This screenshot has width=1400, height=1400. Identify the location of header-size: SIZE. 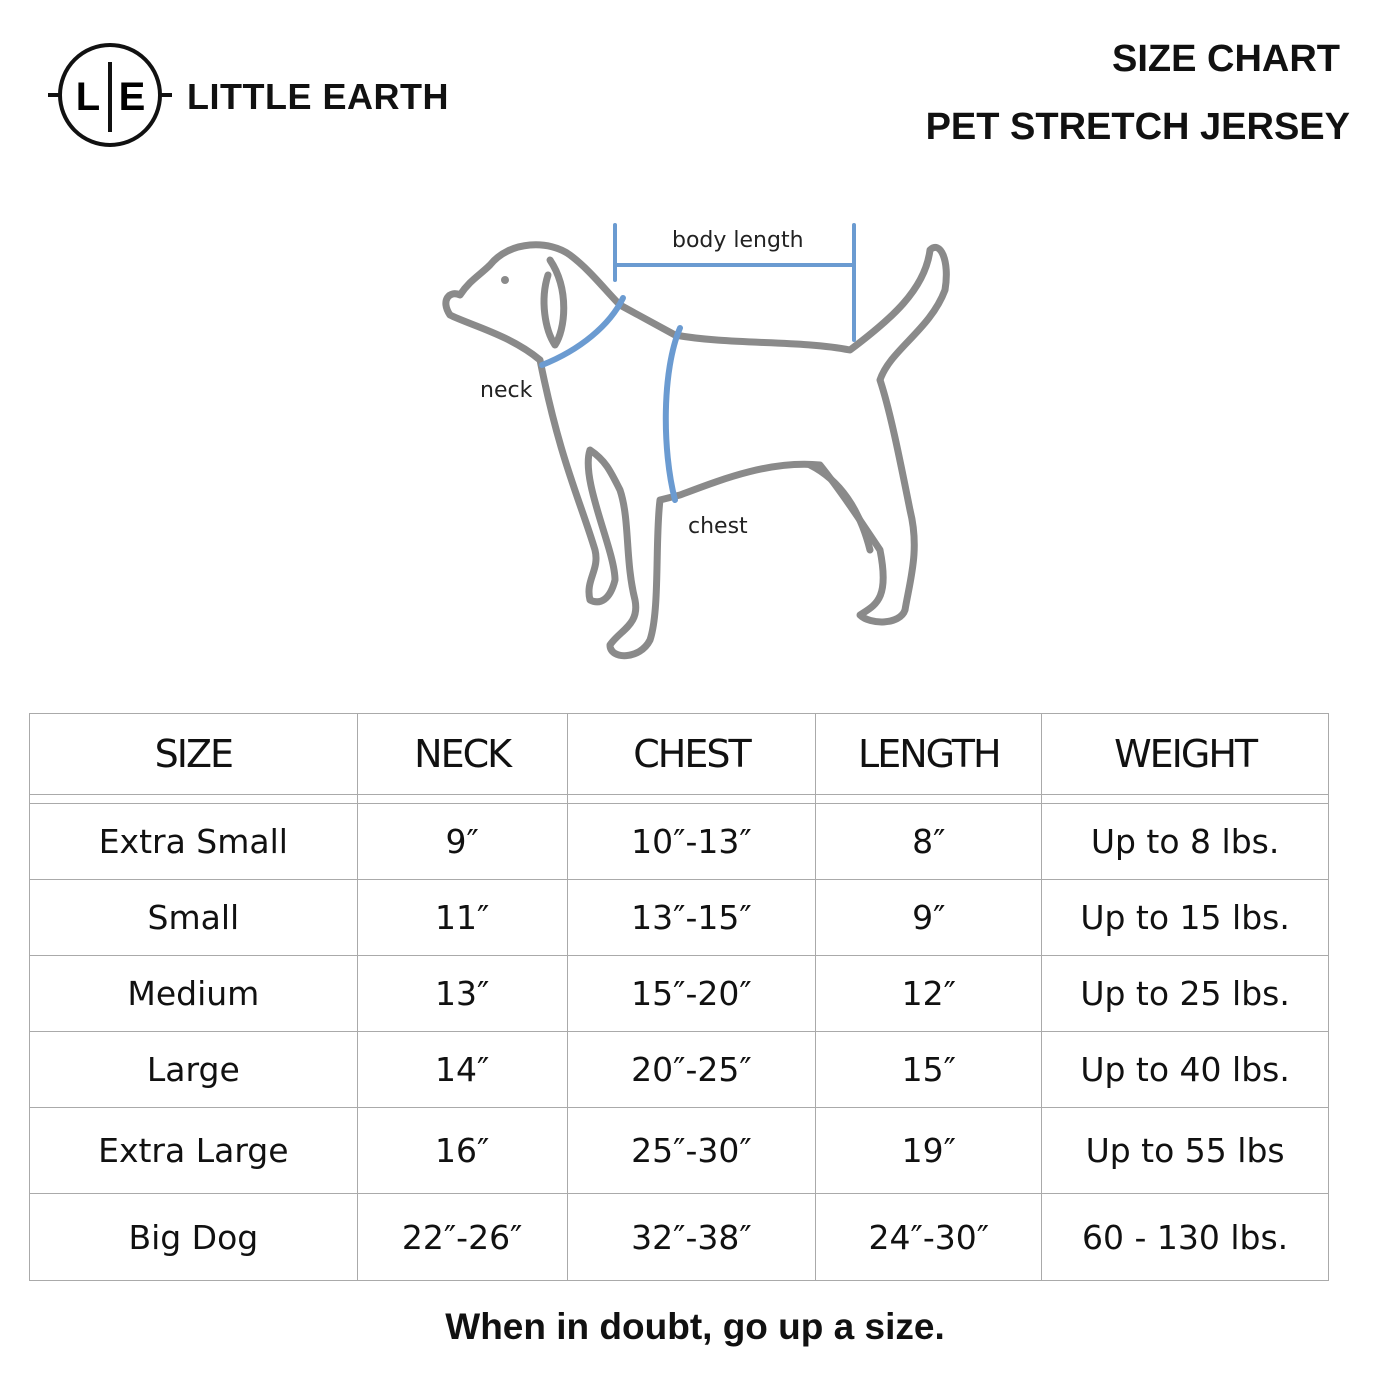
(193, 754).